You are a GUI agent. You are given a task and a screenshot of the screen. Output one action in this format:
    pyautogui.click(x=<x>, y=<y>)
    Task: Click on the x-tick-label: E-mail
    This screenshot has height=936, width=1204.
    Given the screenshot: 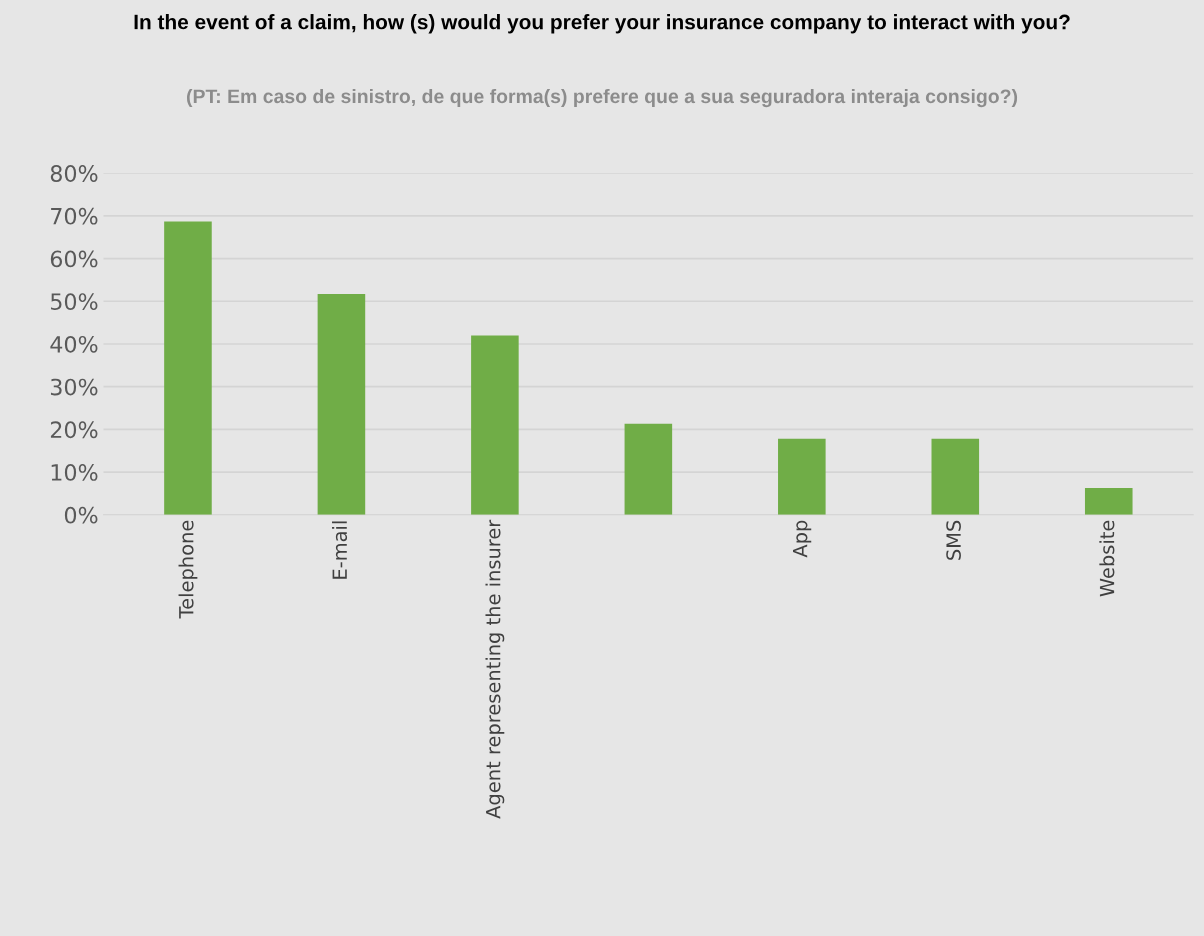 What is the action you would take?
    pyautogui.click(x=340, y=550)
    